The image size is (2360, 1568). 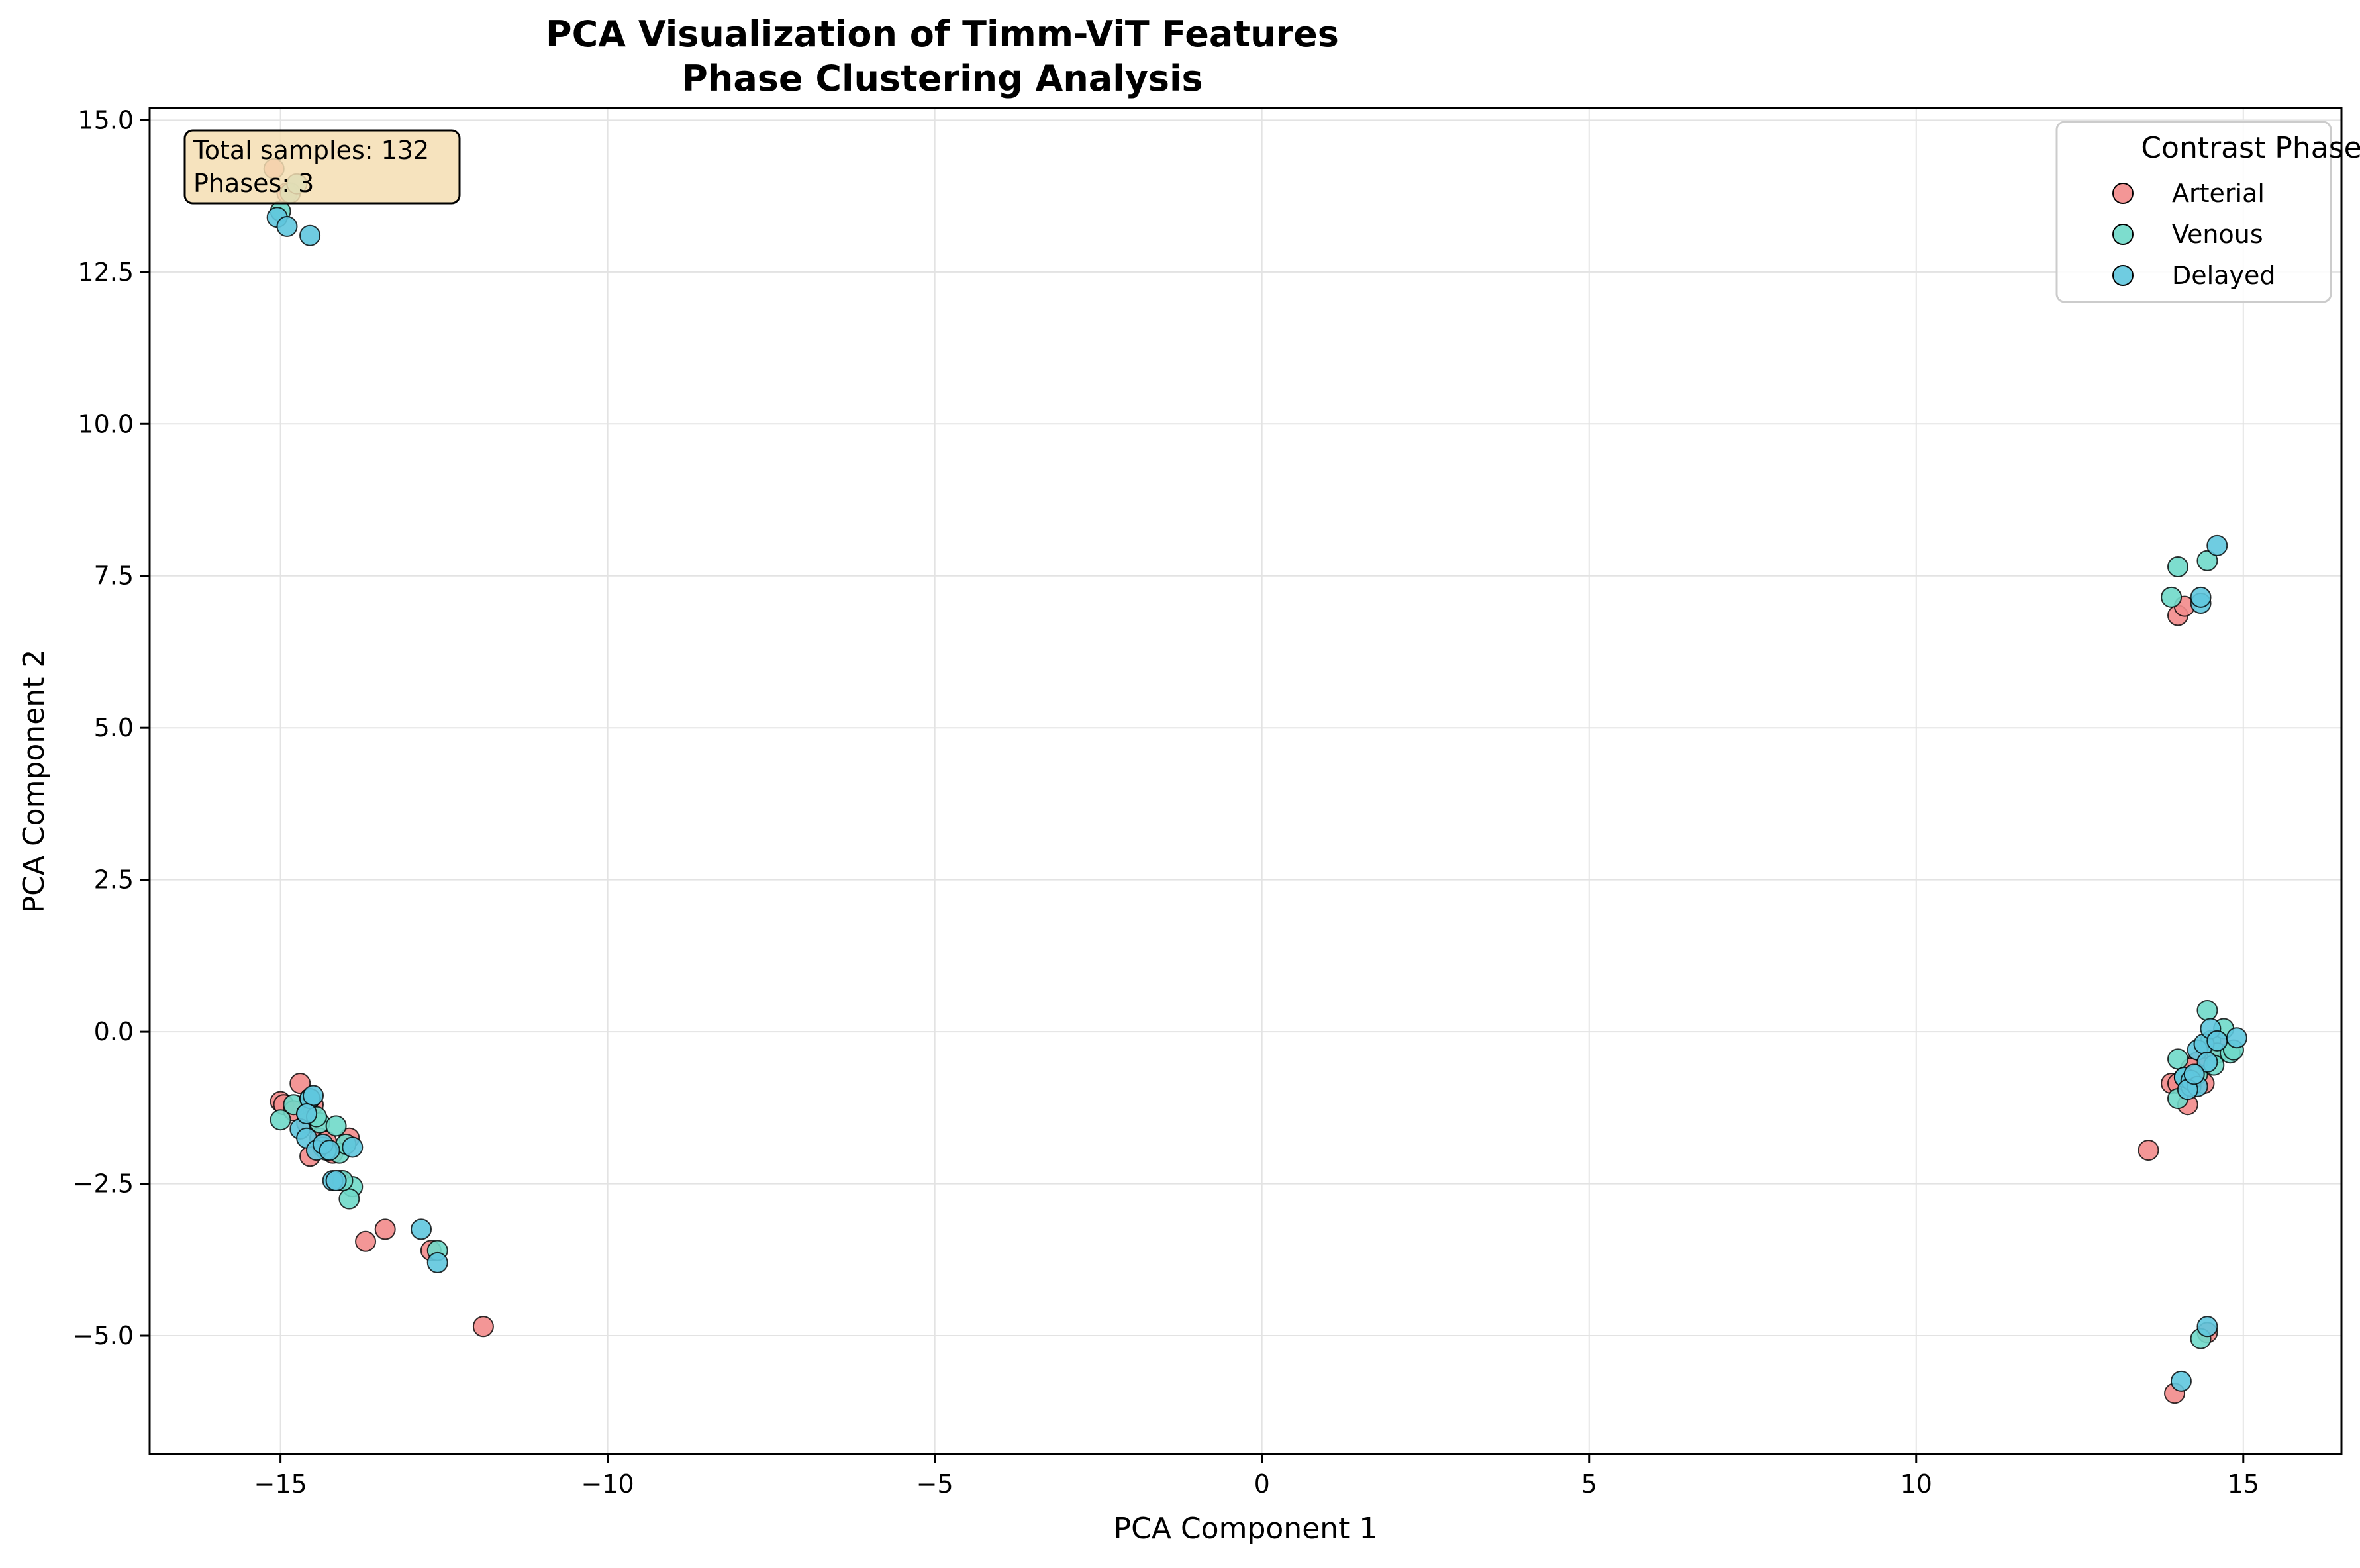 What do you see at coordinates (2223, 275) in the screenshot?
I see `legend-label-delayed: Delayed` at bounding box center [2223, 275].